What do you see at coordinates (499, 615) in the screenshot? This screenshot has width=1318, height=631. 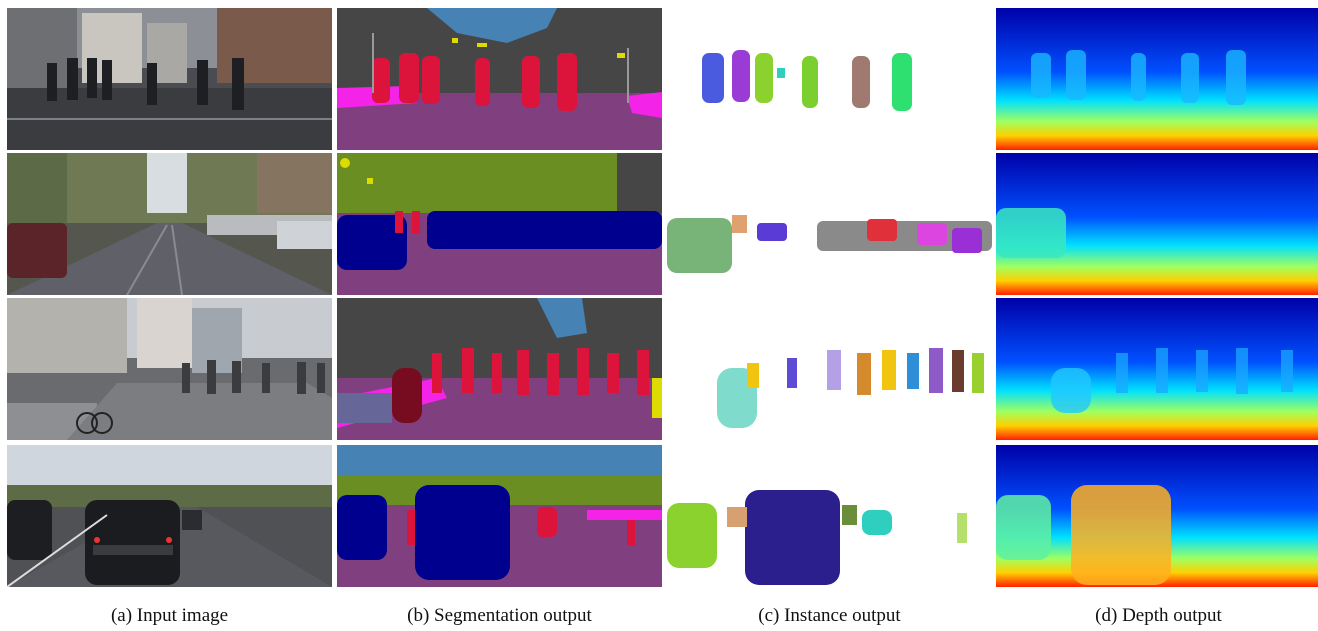 I see `caption-segmentation-output: (b) Segmentation output` at bounding box center [499, 615].